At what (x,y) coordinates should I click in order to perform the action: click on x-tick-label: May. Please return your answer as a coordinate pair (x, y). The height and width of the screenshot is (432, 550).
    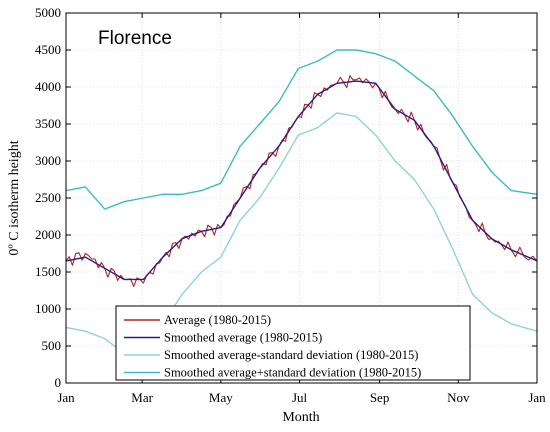
    Looking at the image, I should click on (221, 397).